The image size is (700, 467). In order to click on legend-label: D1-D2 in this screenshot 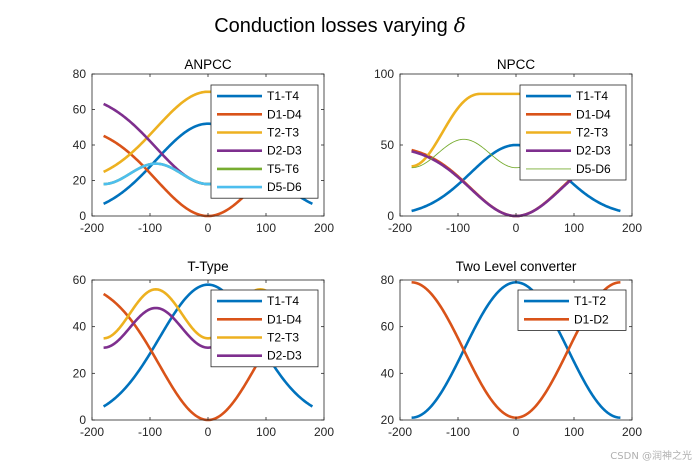, I will do `click(591, 319)`.